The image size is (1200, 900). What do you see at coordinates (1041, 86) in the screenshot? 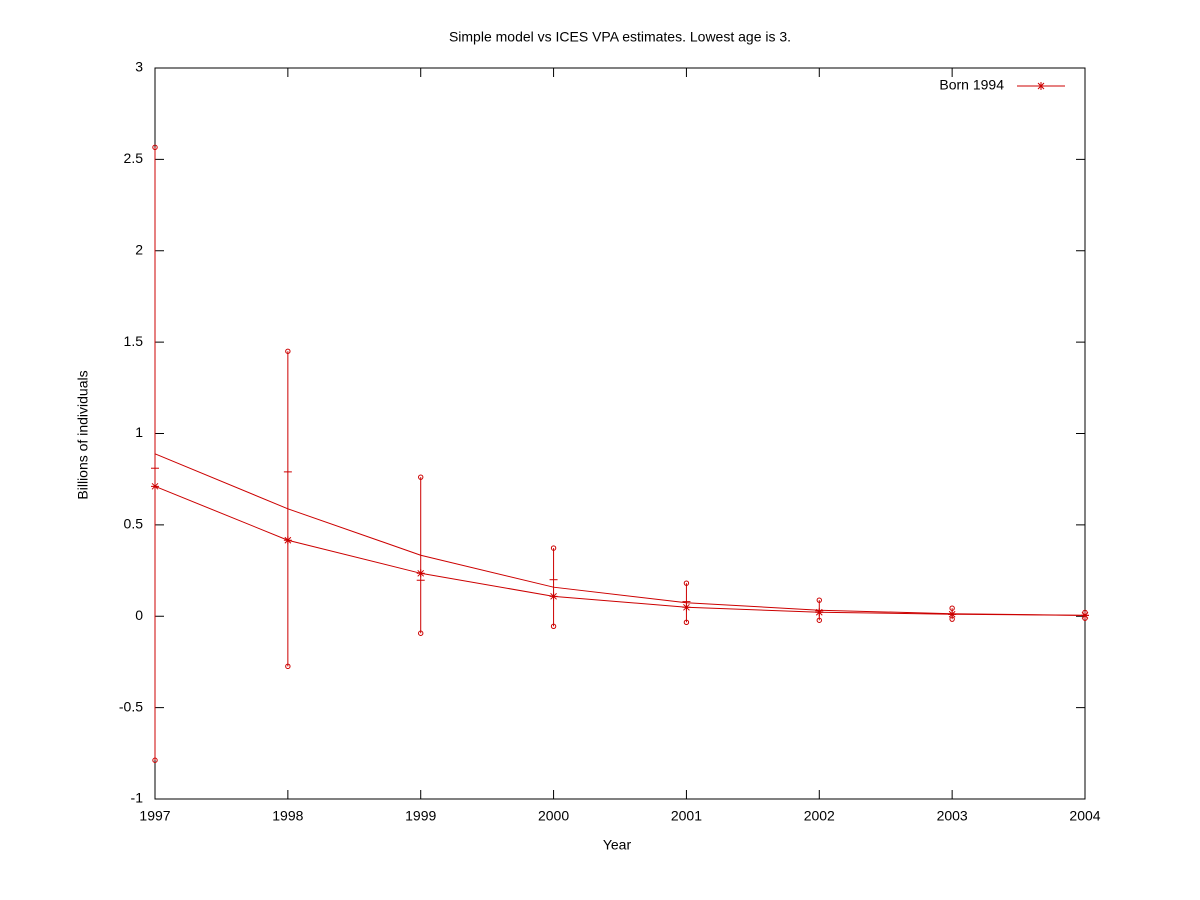
I see `legend-marker` at bounding box center [1041, 86].